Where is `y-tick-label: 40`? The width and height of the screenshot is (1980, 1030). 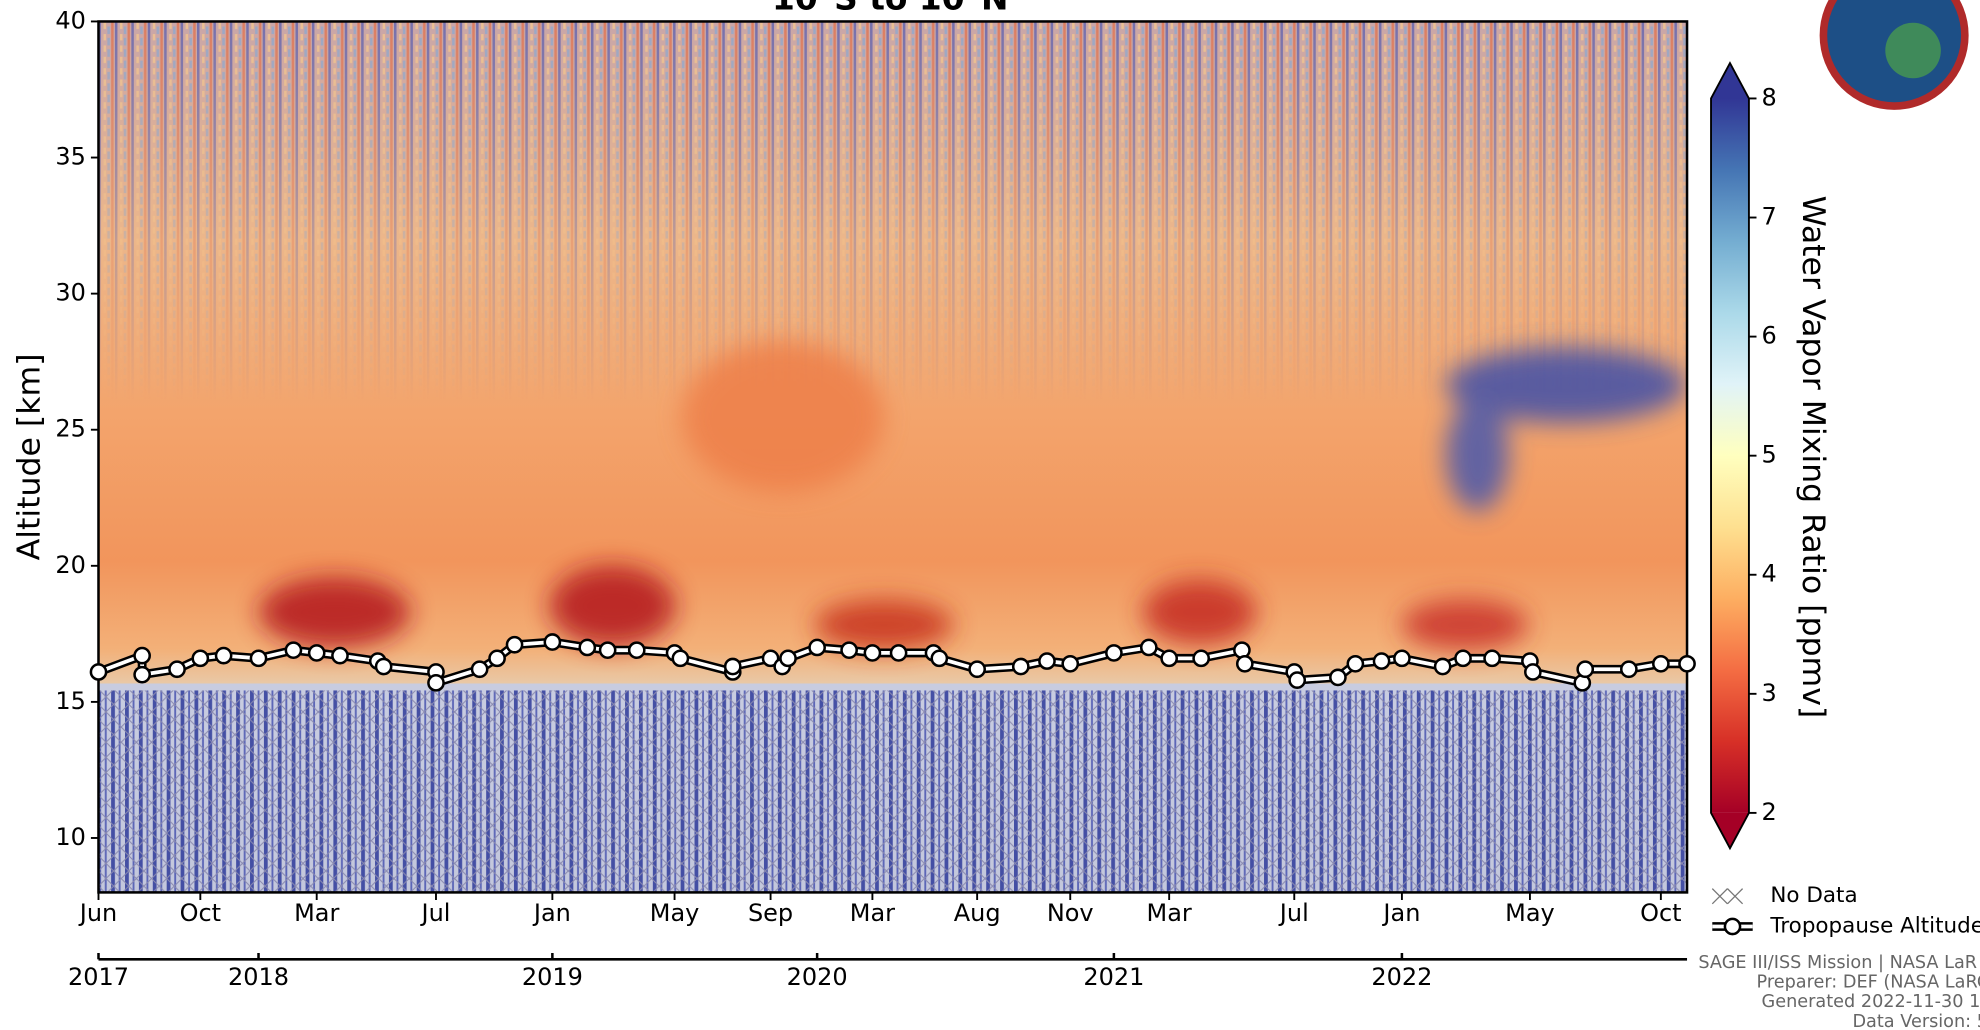 y-tick-label: 40 is located at coordinates (70, 20).